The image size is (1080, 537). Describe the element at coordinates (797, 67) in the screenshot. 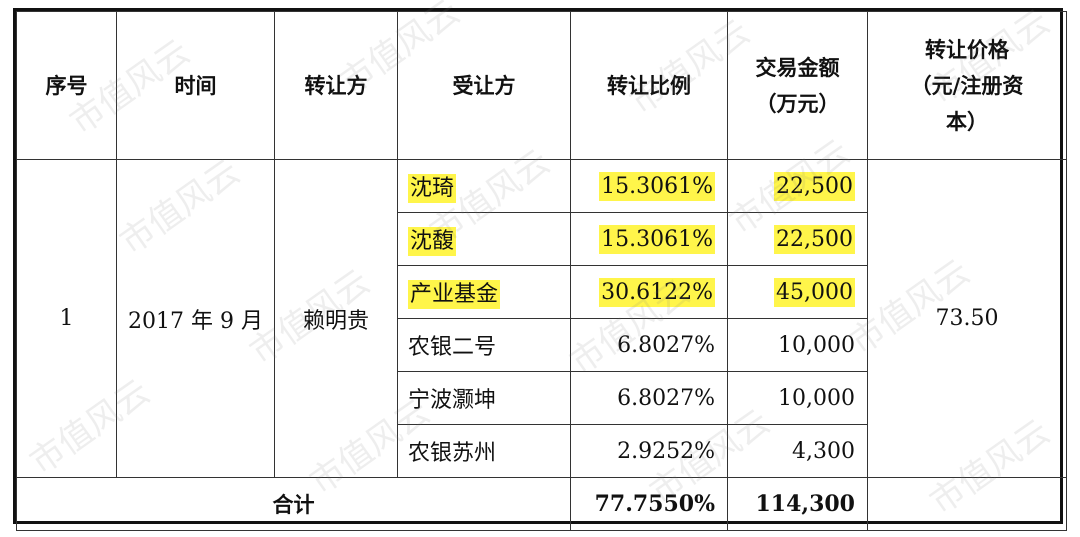

I see `header-amount-line1: 交易金额` at that location.